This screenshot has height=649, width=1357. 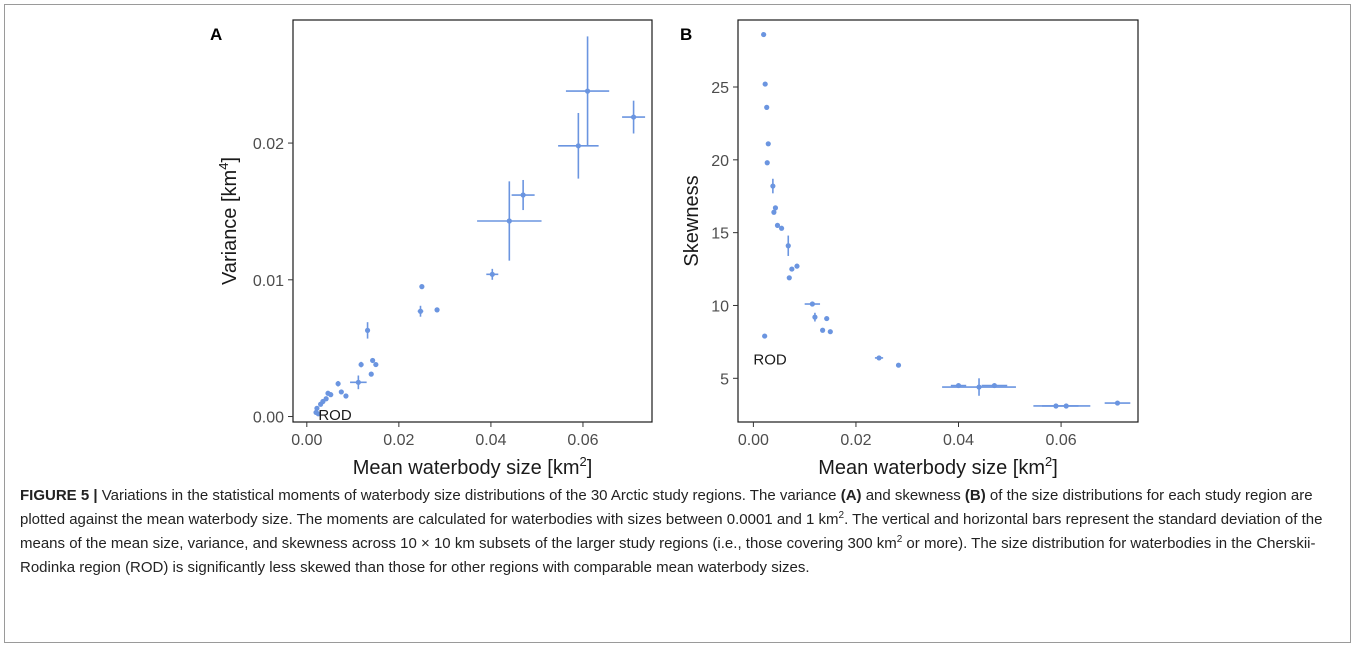 What do you see at coordinates (724, 379) in the screenshot?
I see `y-tick-label: 5` at bounding box center [724, 379].